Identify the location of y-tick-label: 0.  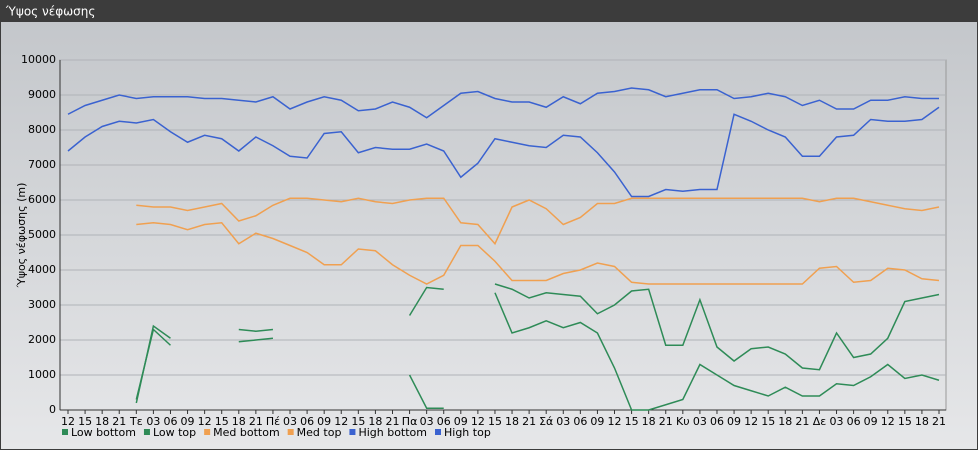
(52, 409).